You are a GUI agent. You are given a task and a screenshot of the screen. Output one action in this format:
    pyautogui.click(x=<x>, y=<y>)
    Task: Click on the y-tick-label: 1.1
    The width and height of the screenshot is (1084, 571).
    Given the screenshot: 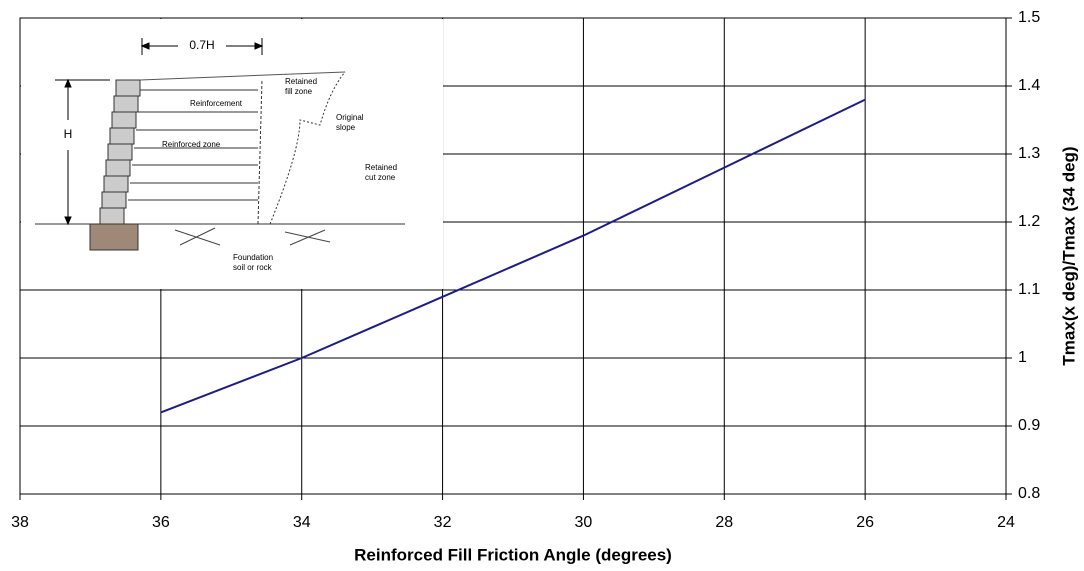 What is the action you would take?
    pyautogui.click(x=1029, y=289)
    